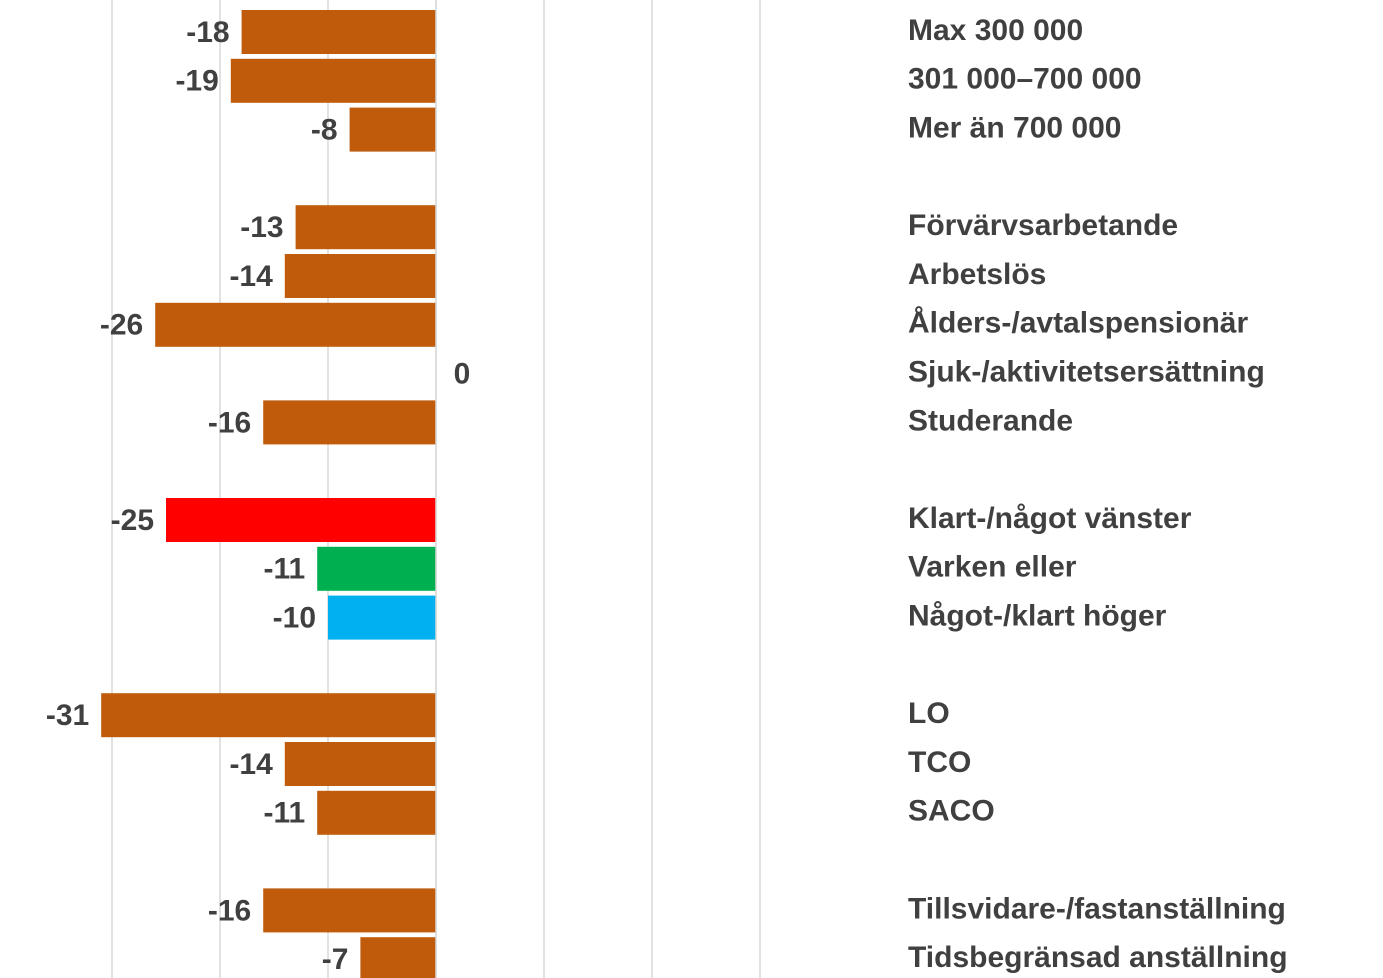 This screenshot has height=978, width=1383. I want to click on category-label: TCO, so click(939, 762).